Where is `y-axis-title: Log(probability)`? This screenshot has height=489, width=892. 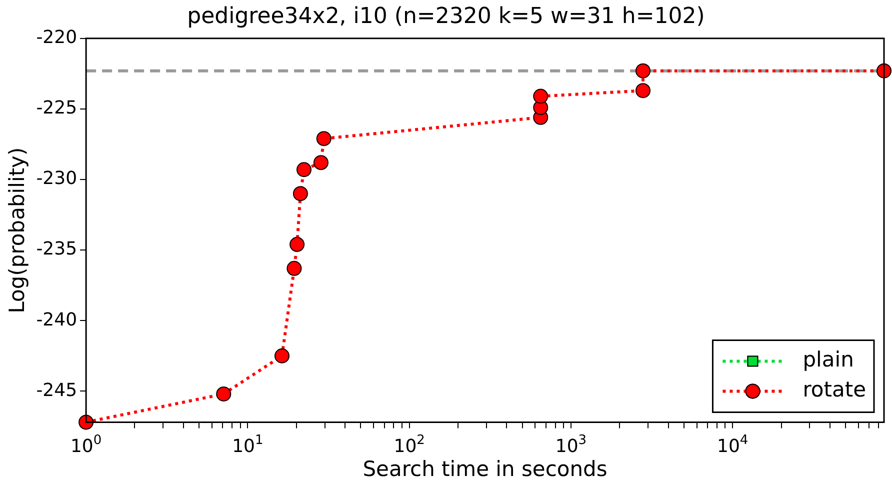
y-axis-title: Log(probability) is located at coordinates (17, 230).